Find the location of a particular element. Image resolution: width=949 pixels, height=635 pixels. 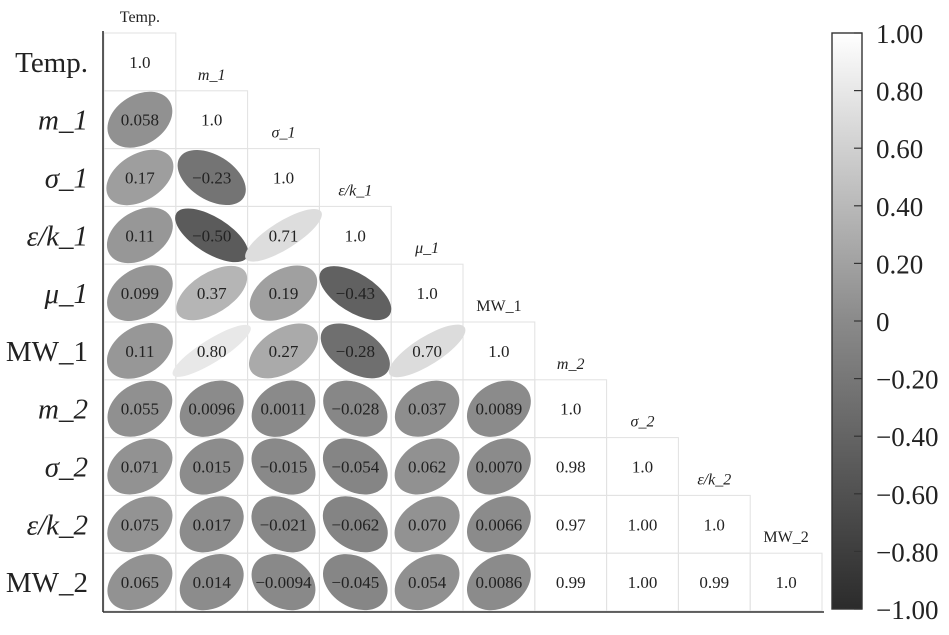

colorbar-tick-label-9: −0.80 is located at coordinates (907, 552).